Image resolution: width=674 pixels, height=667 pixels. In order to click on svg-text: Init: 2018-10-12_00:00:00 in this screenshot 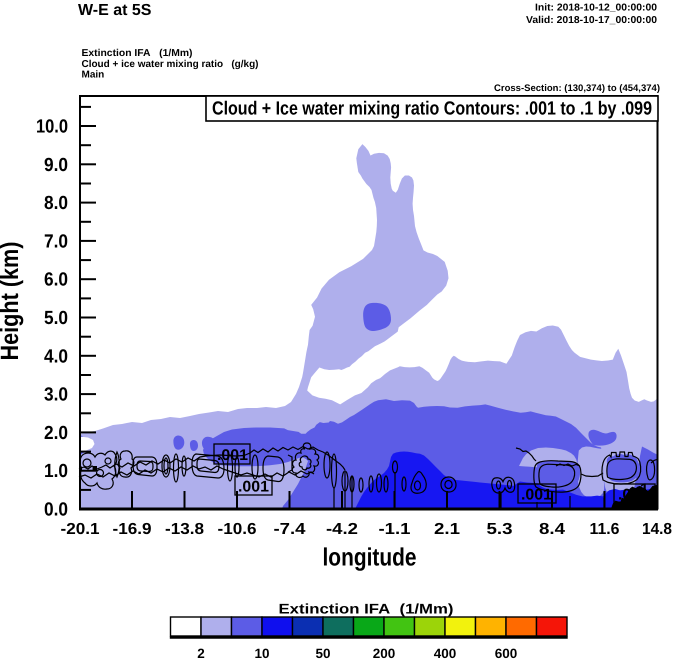, I will do `click(596, 8)`.